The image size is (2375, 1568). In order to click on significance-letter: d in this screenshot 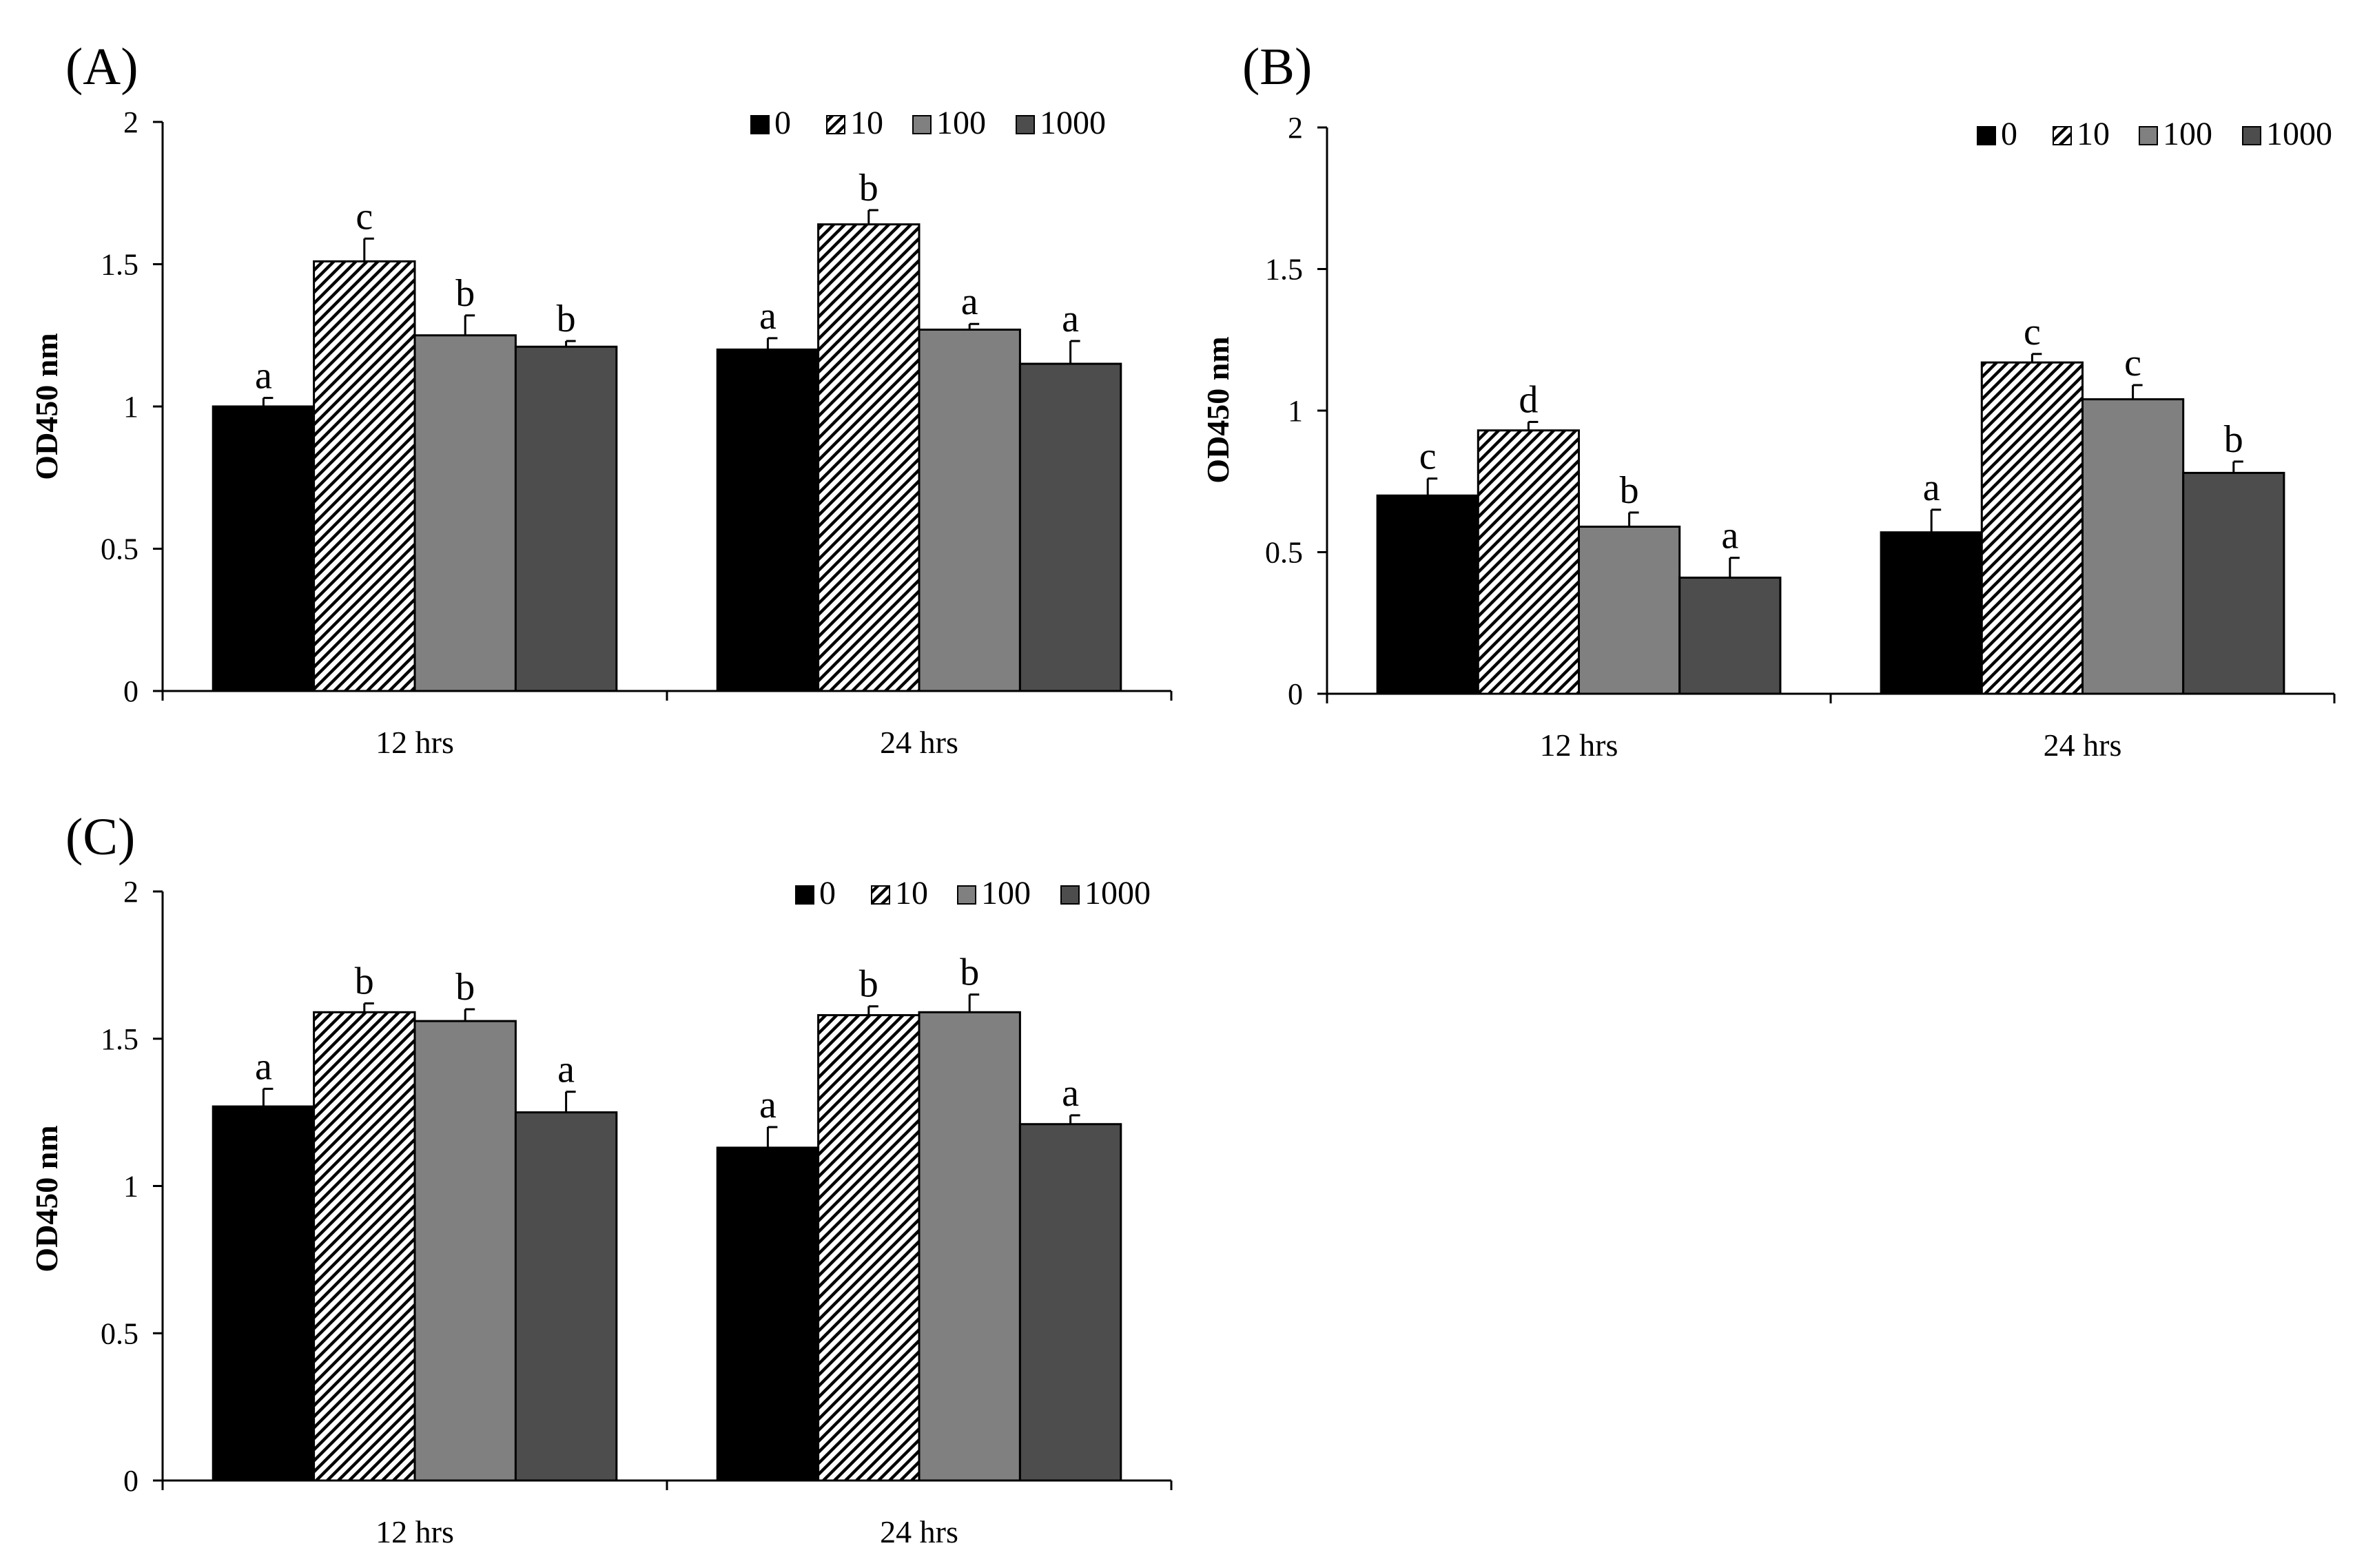, I will do `click(1529, 399)`.